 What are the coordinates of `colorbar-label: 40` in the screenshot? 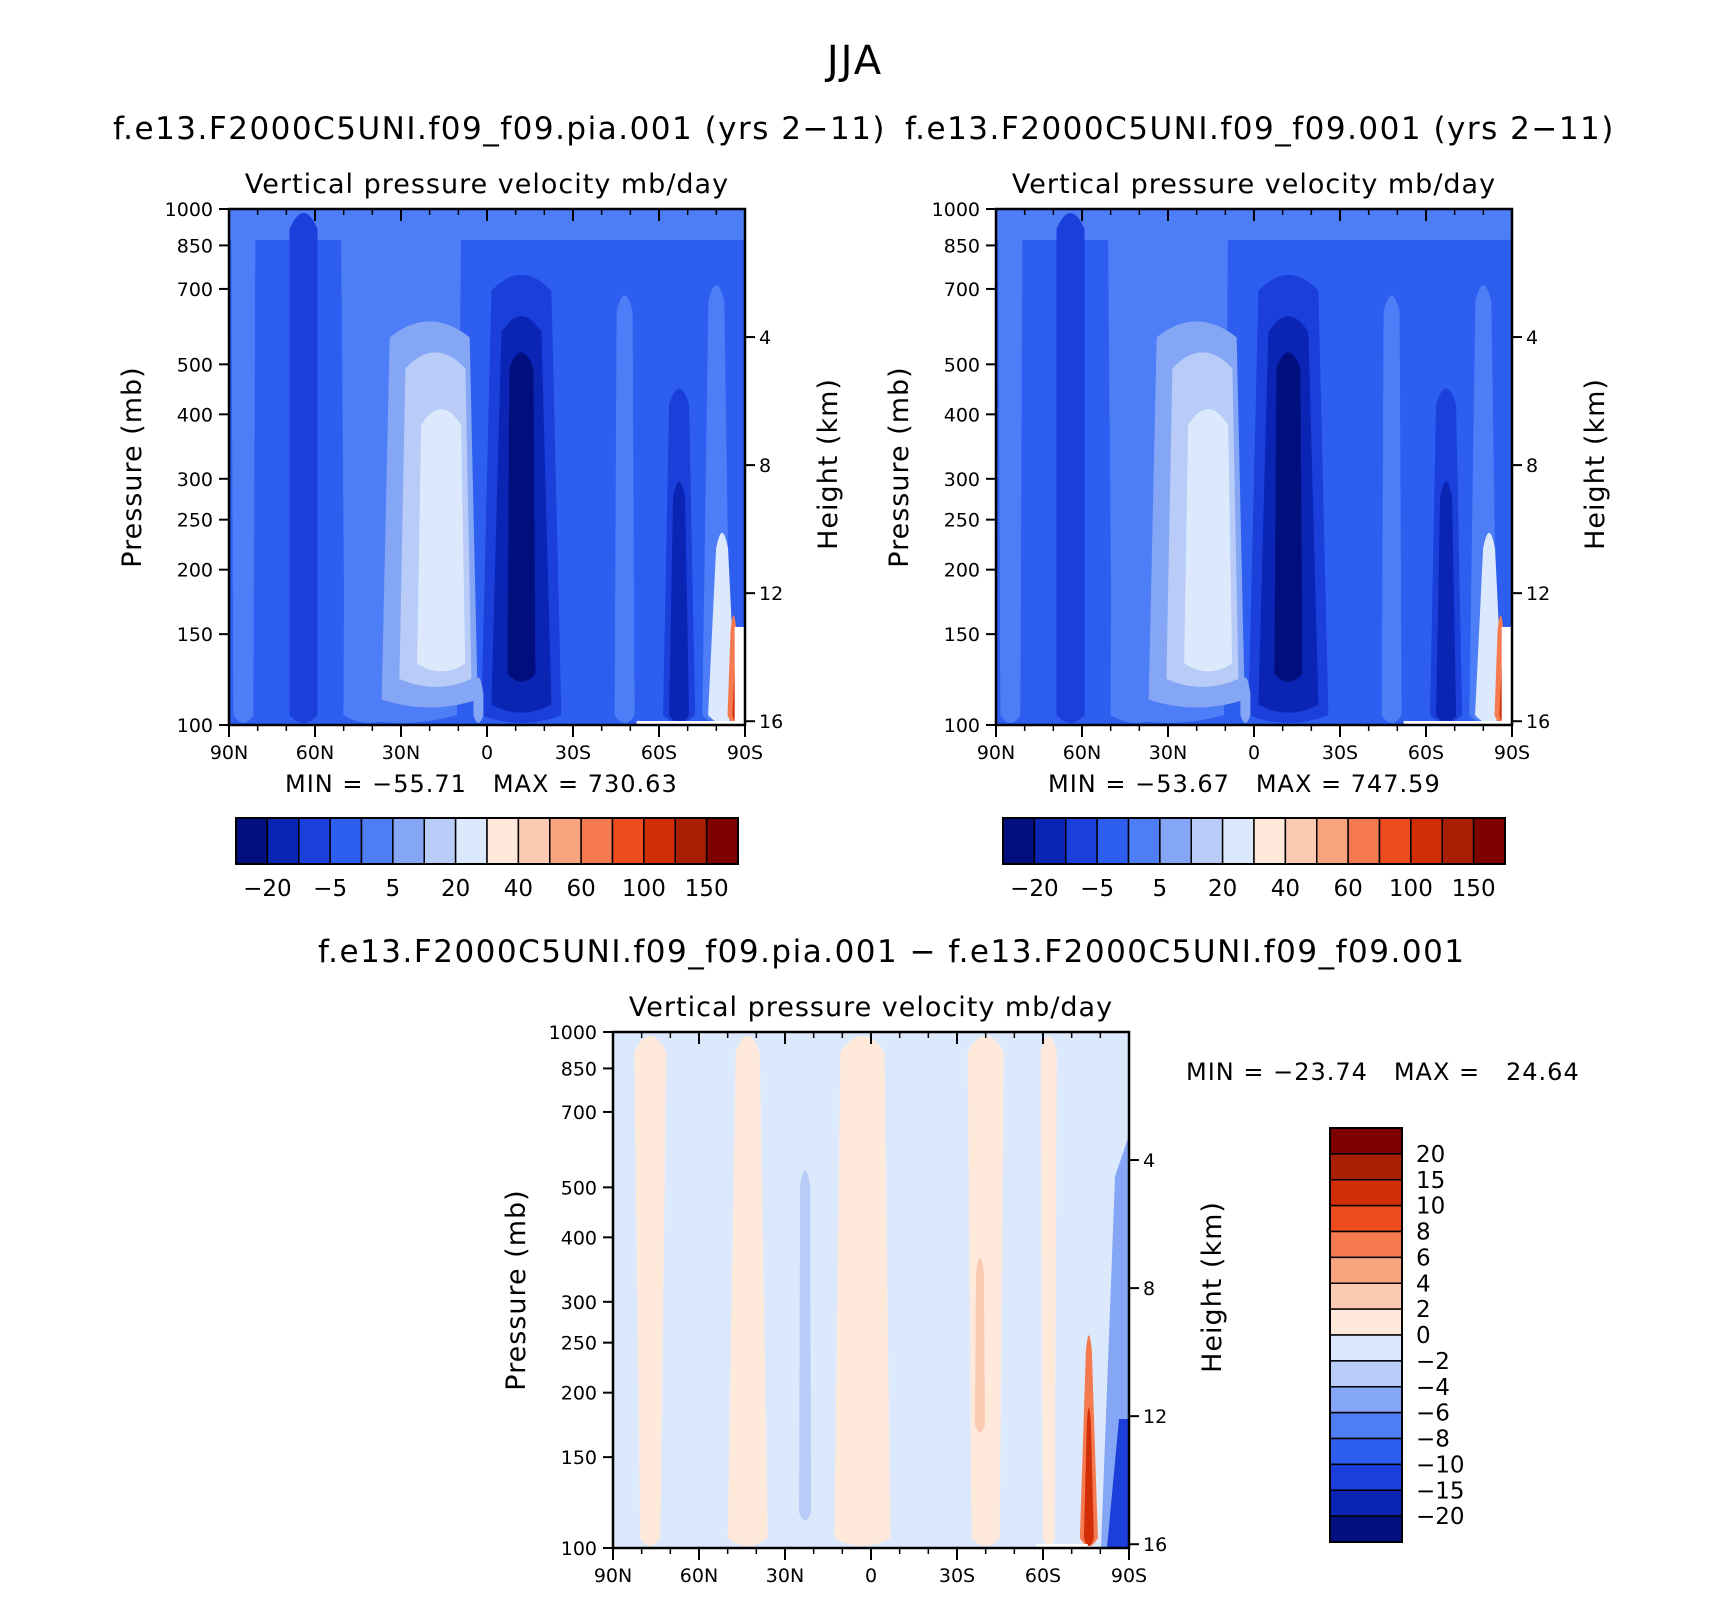 It's located at (518, 889).